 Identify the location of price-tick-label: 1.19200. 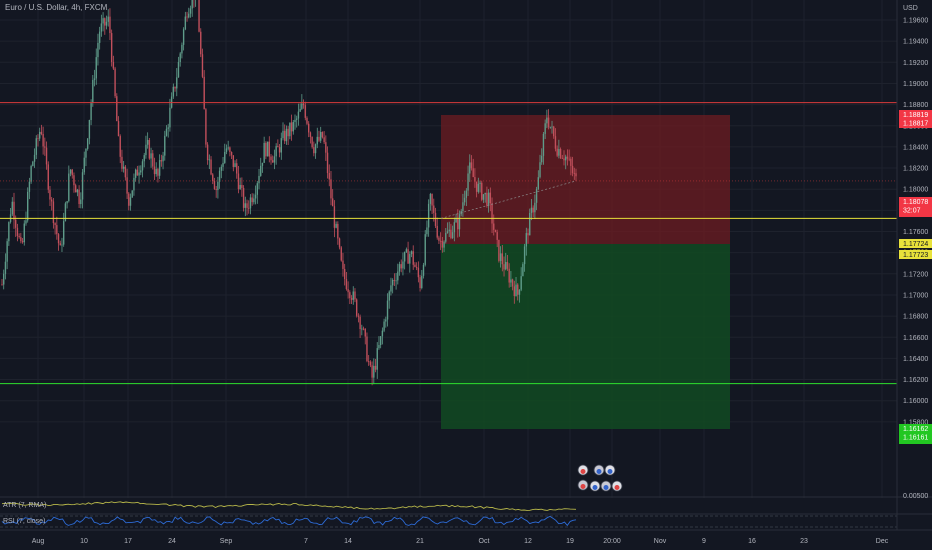
(915, 63).